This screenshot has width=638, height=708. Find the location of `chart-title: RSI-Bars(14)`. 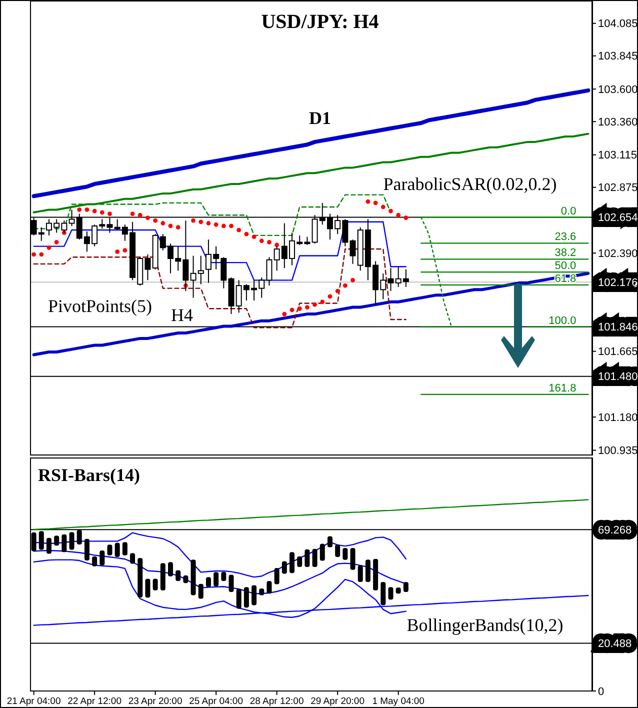

chart-title: RSI-Bars(14) is located at coordinates (89, 475).